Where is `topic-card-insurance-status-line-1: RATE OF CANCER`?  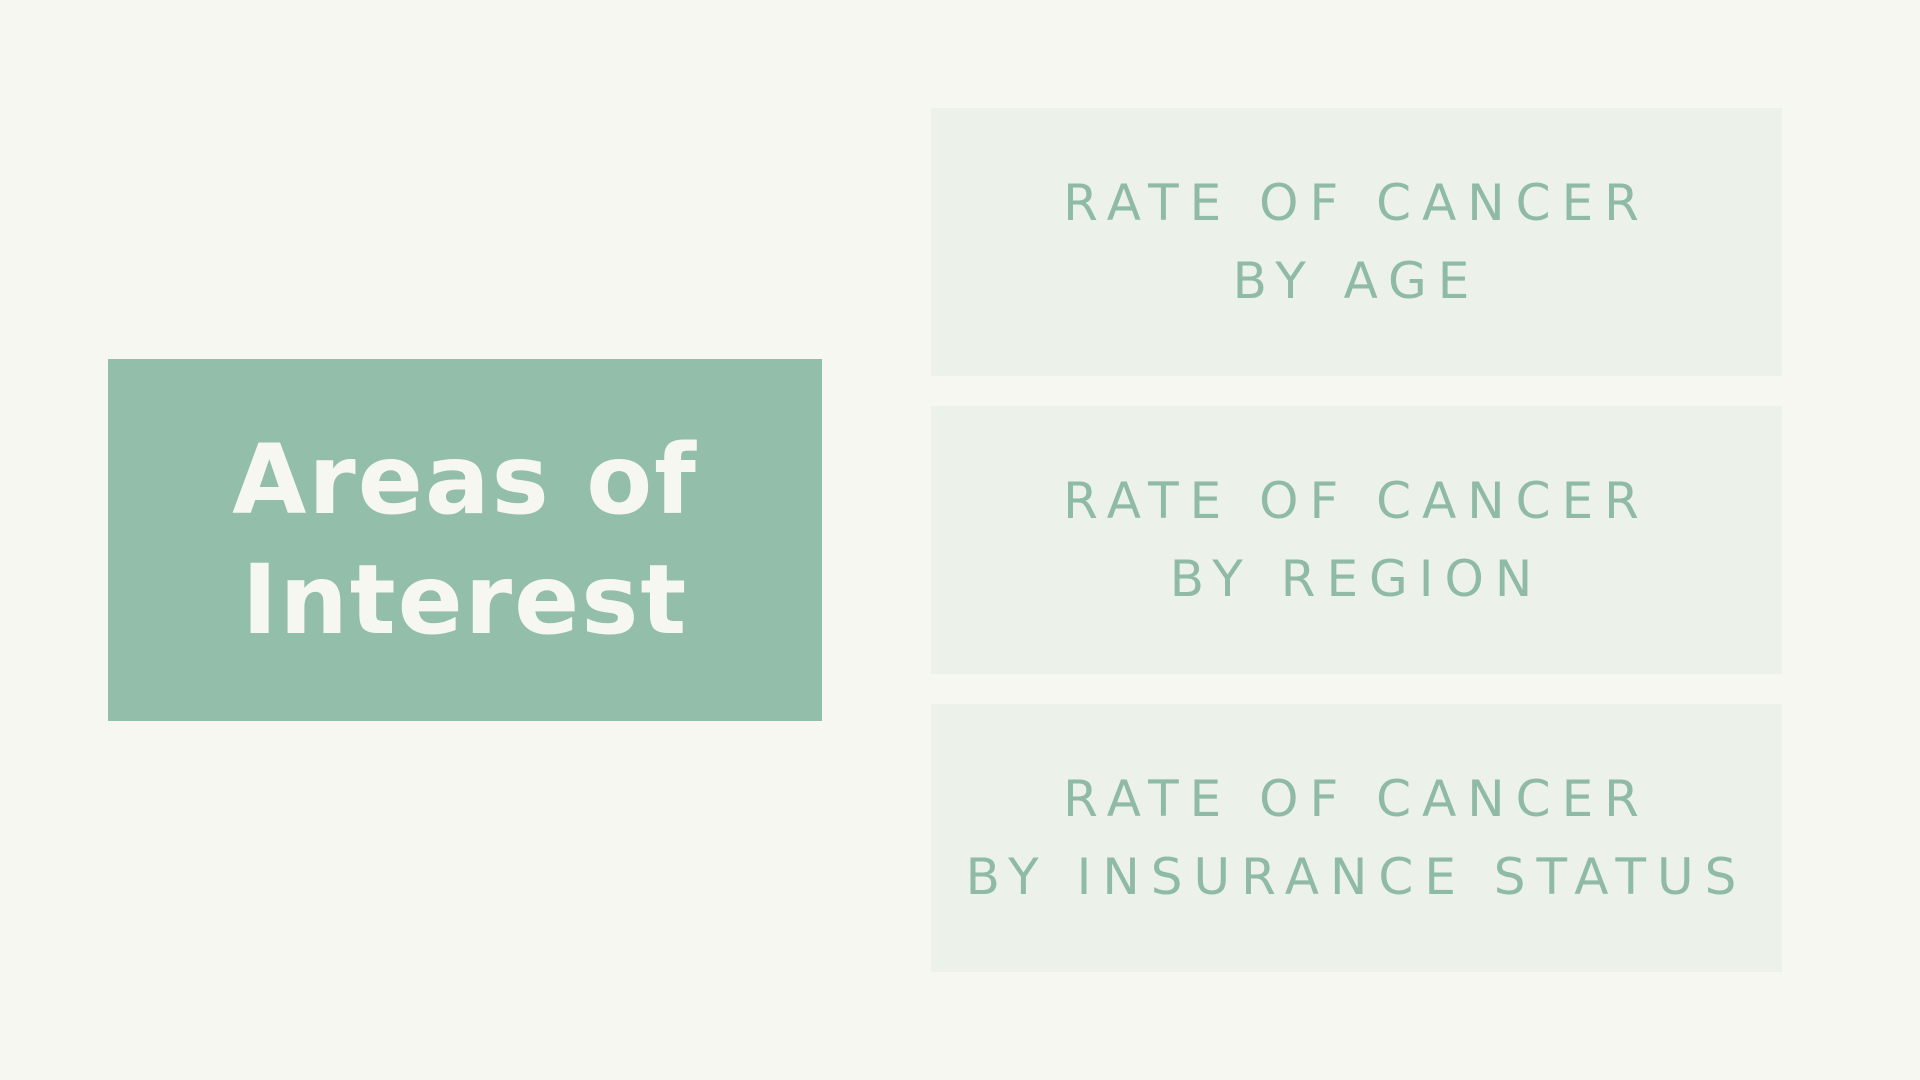
topic-card-insurance-status-line-1: RATE OF CANCER is located at coordinates (1356, 799).